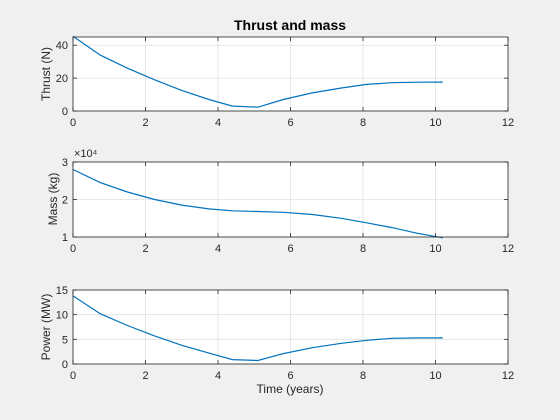  What do you see at coordinates (73, 123) in the screenshot?
I see `thrust-xtick-label: 0` at bounding box center [73, 123].